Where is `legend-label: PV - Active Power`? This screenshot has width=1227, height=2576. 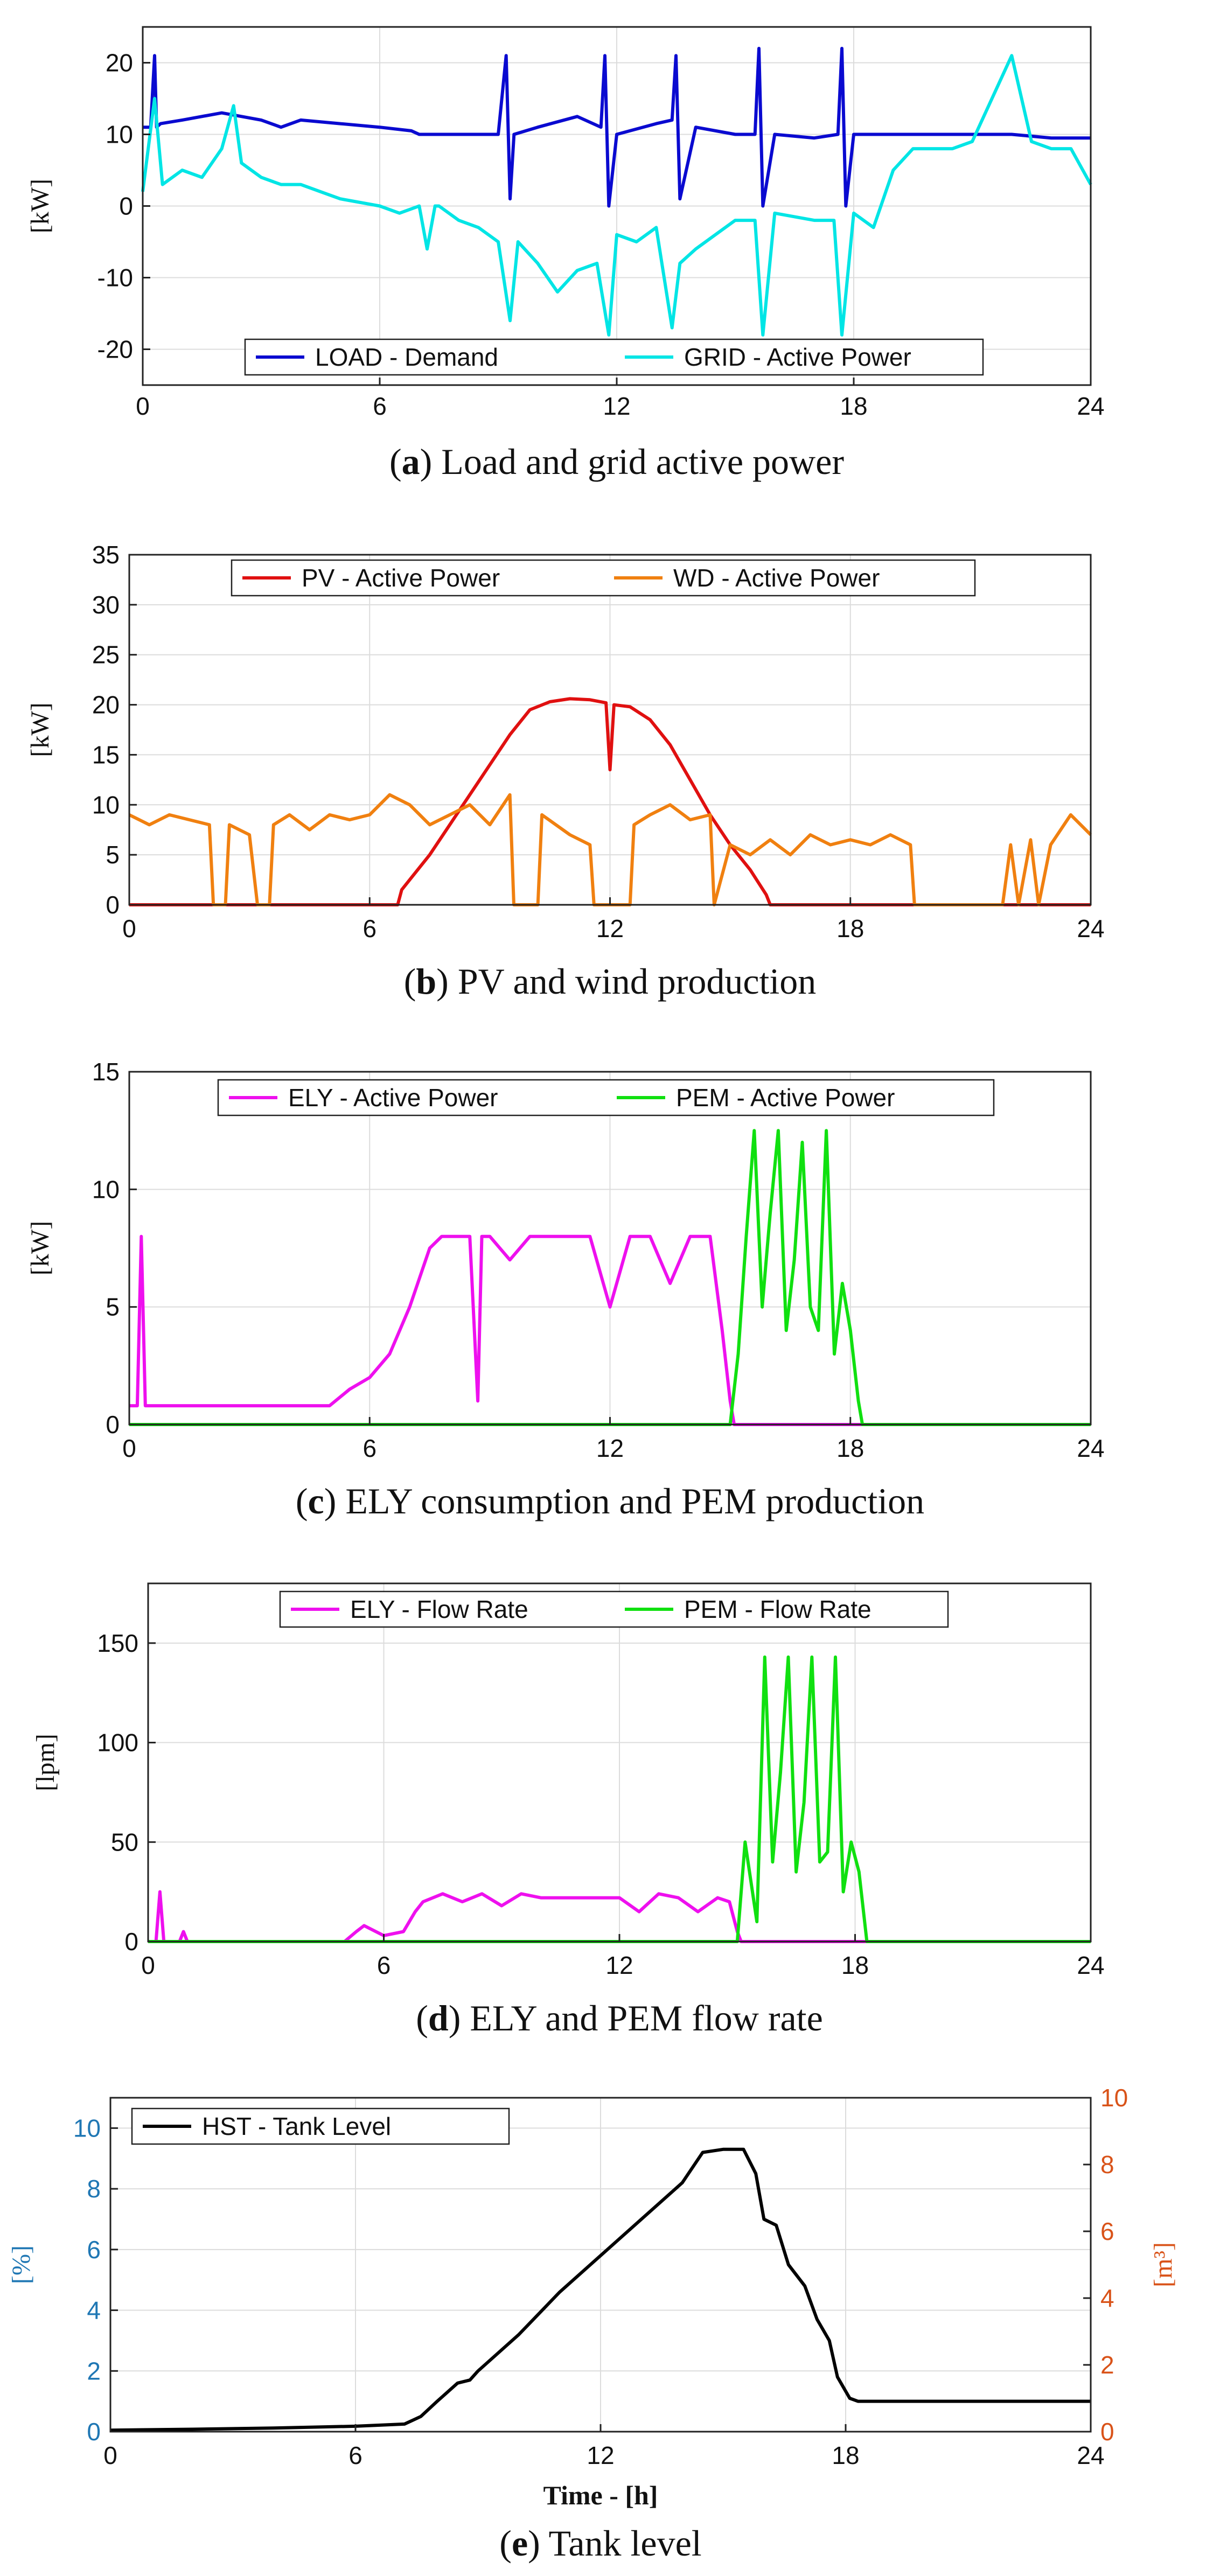 legend-label: PV - Active Power is located at coordinates (401, 578).